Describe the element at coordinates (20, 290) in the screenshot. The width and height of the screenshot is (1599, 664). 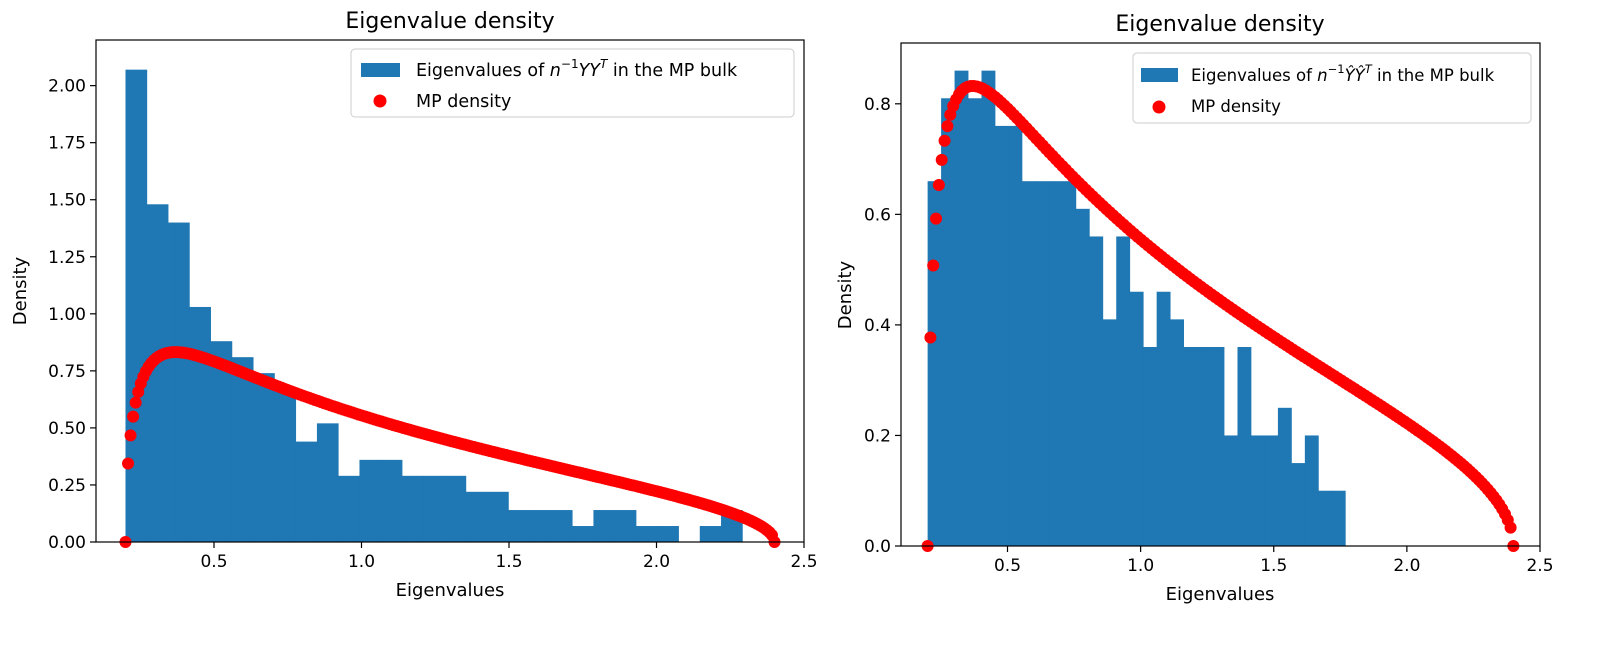
I see `left-y-axis-label: Density` at that location.